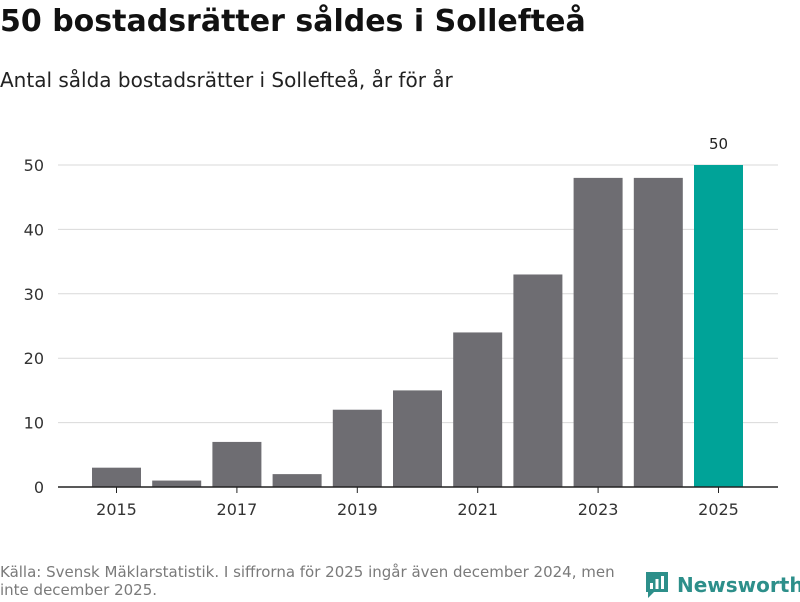 Image resolution: width=800 pixels, height=602 pixels. I want to click on x-tick-label: 2025, so click(718, 509).